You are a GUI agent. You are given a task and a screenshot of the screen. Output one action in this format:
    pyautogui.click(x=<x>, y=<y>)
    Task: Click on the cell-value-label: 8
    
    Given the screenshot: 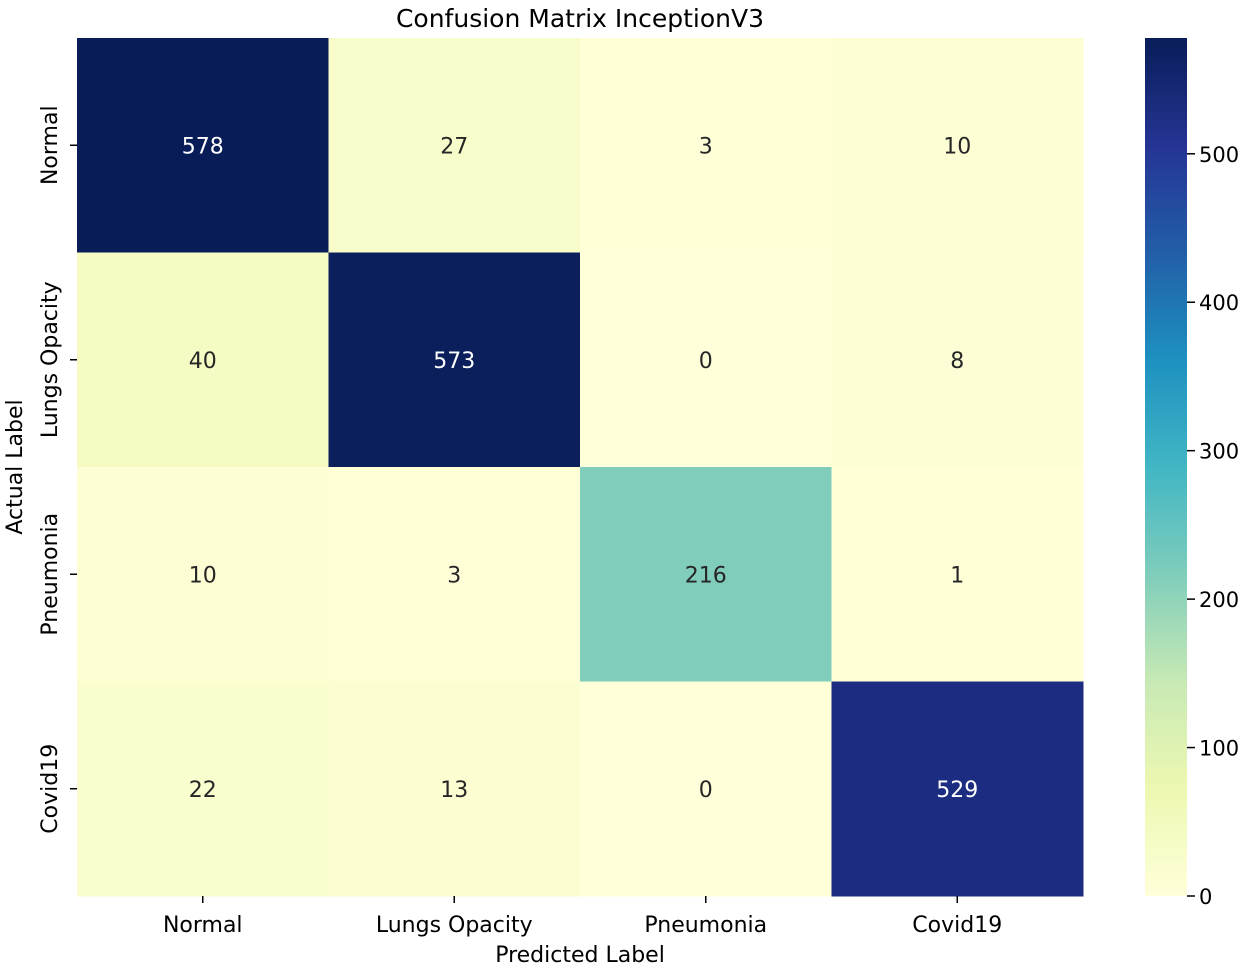 What is the action you would take?
    pyautogui.click(x=957, y=361)
    